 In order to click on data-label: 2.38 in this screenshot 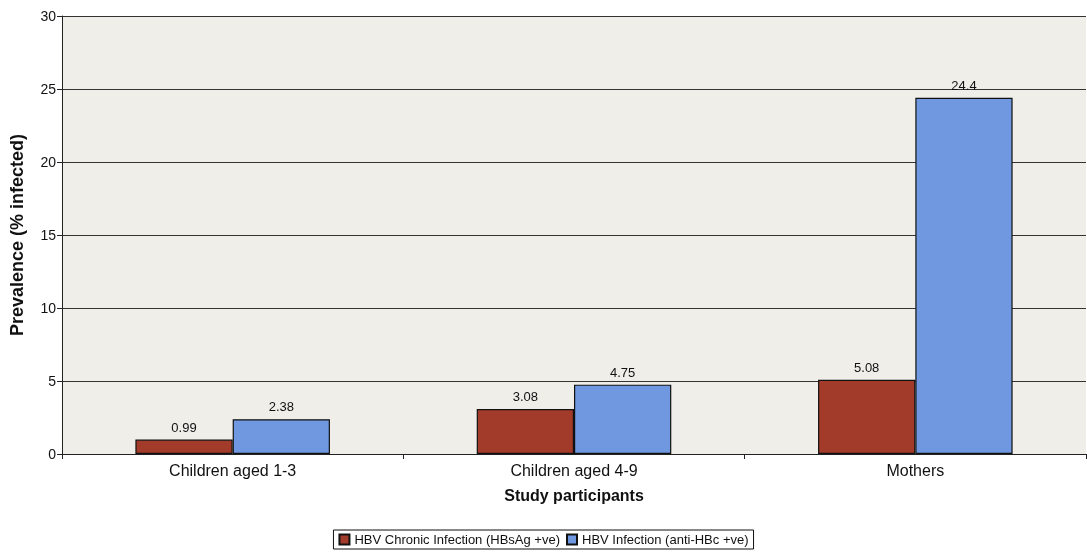, I will do `click(281, 407)`.